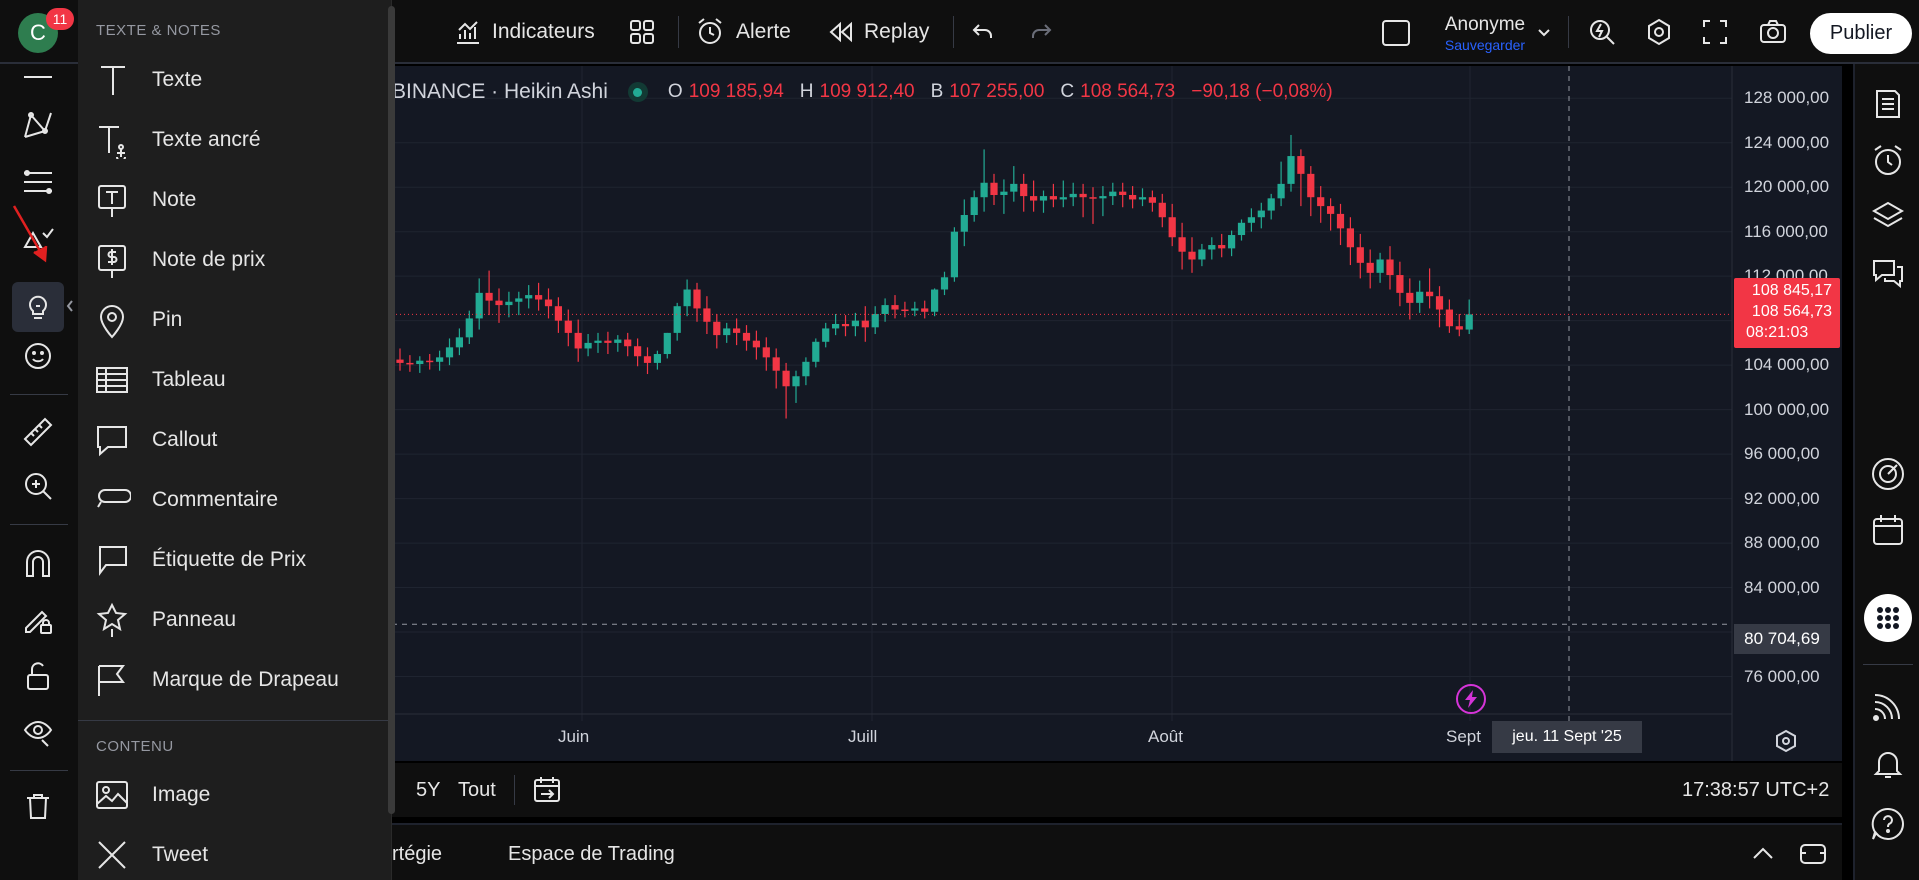 The height and width of the screenshot is (880, 1919). I want to click on layout-save-link: Sauvegarder, so click(1485, 45).